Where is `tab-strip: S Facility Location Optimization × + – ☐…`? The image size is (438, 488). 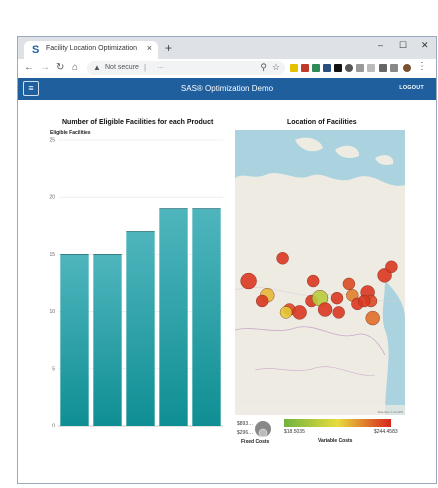
tab-strip: S Facility Location Optimization × + – ☐… is located at coordinates (227, 48).